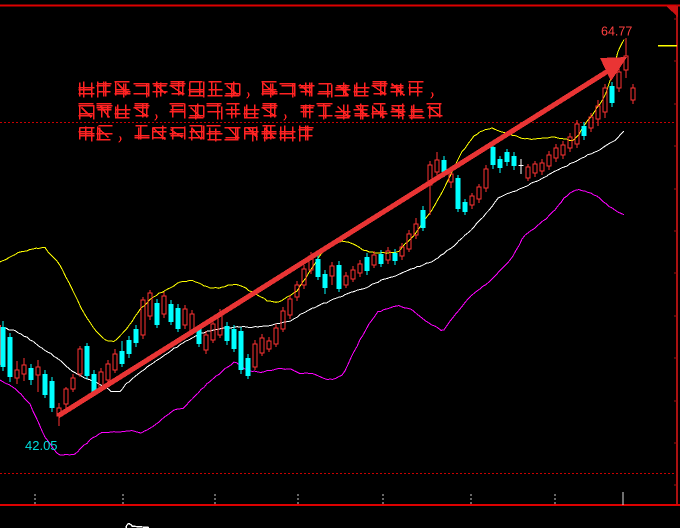  What do you see at coordinates (41, 445) in the screenshot?
I see `svg-text: 42.05` at bounding box center [41, 445].